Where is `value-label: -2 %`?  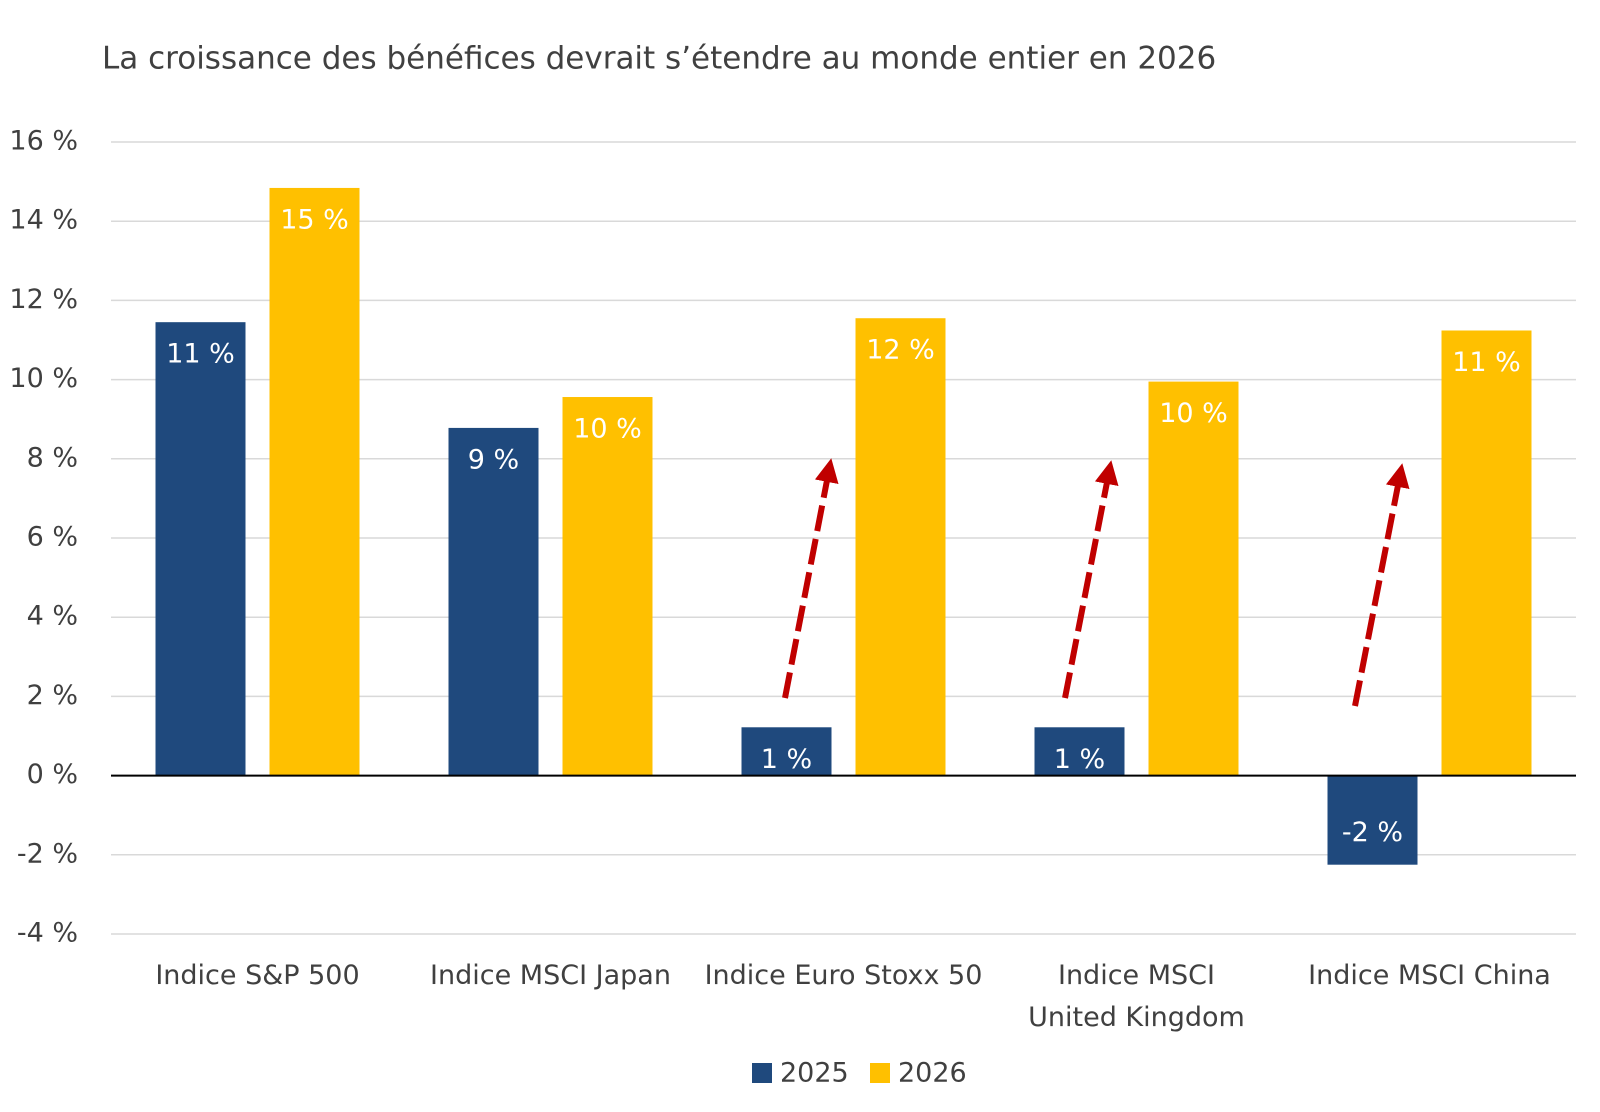 value-label: -2 % is located at coordinates (1372, 832).